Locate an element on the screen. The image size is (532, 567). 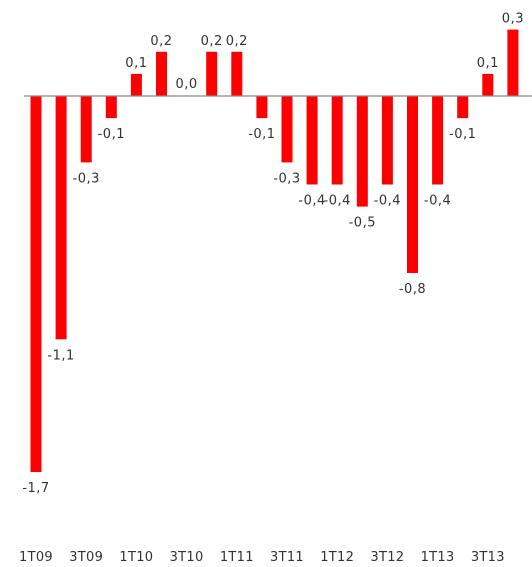
x-tick-label-1T10: 1T10 is located at coordinates (136, 557).